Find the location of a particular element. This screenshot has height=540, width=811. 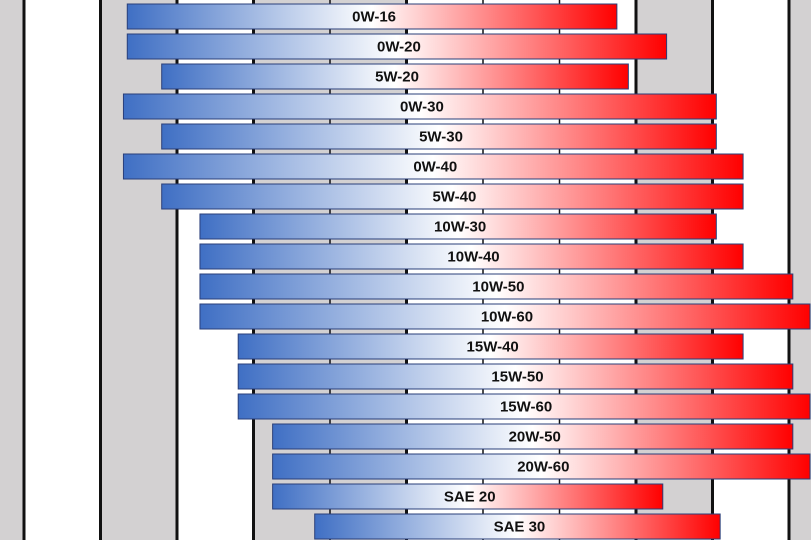

bar-label: 10W-60 is located at coordinates (507, 317).